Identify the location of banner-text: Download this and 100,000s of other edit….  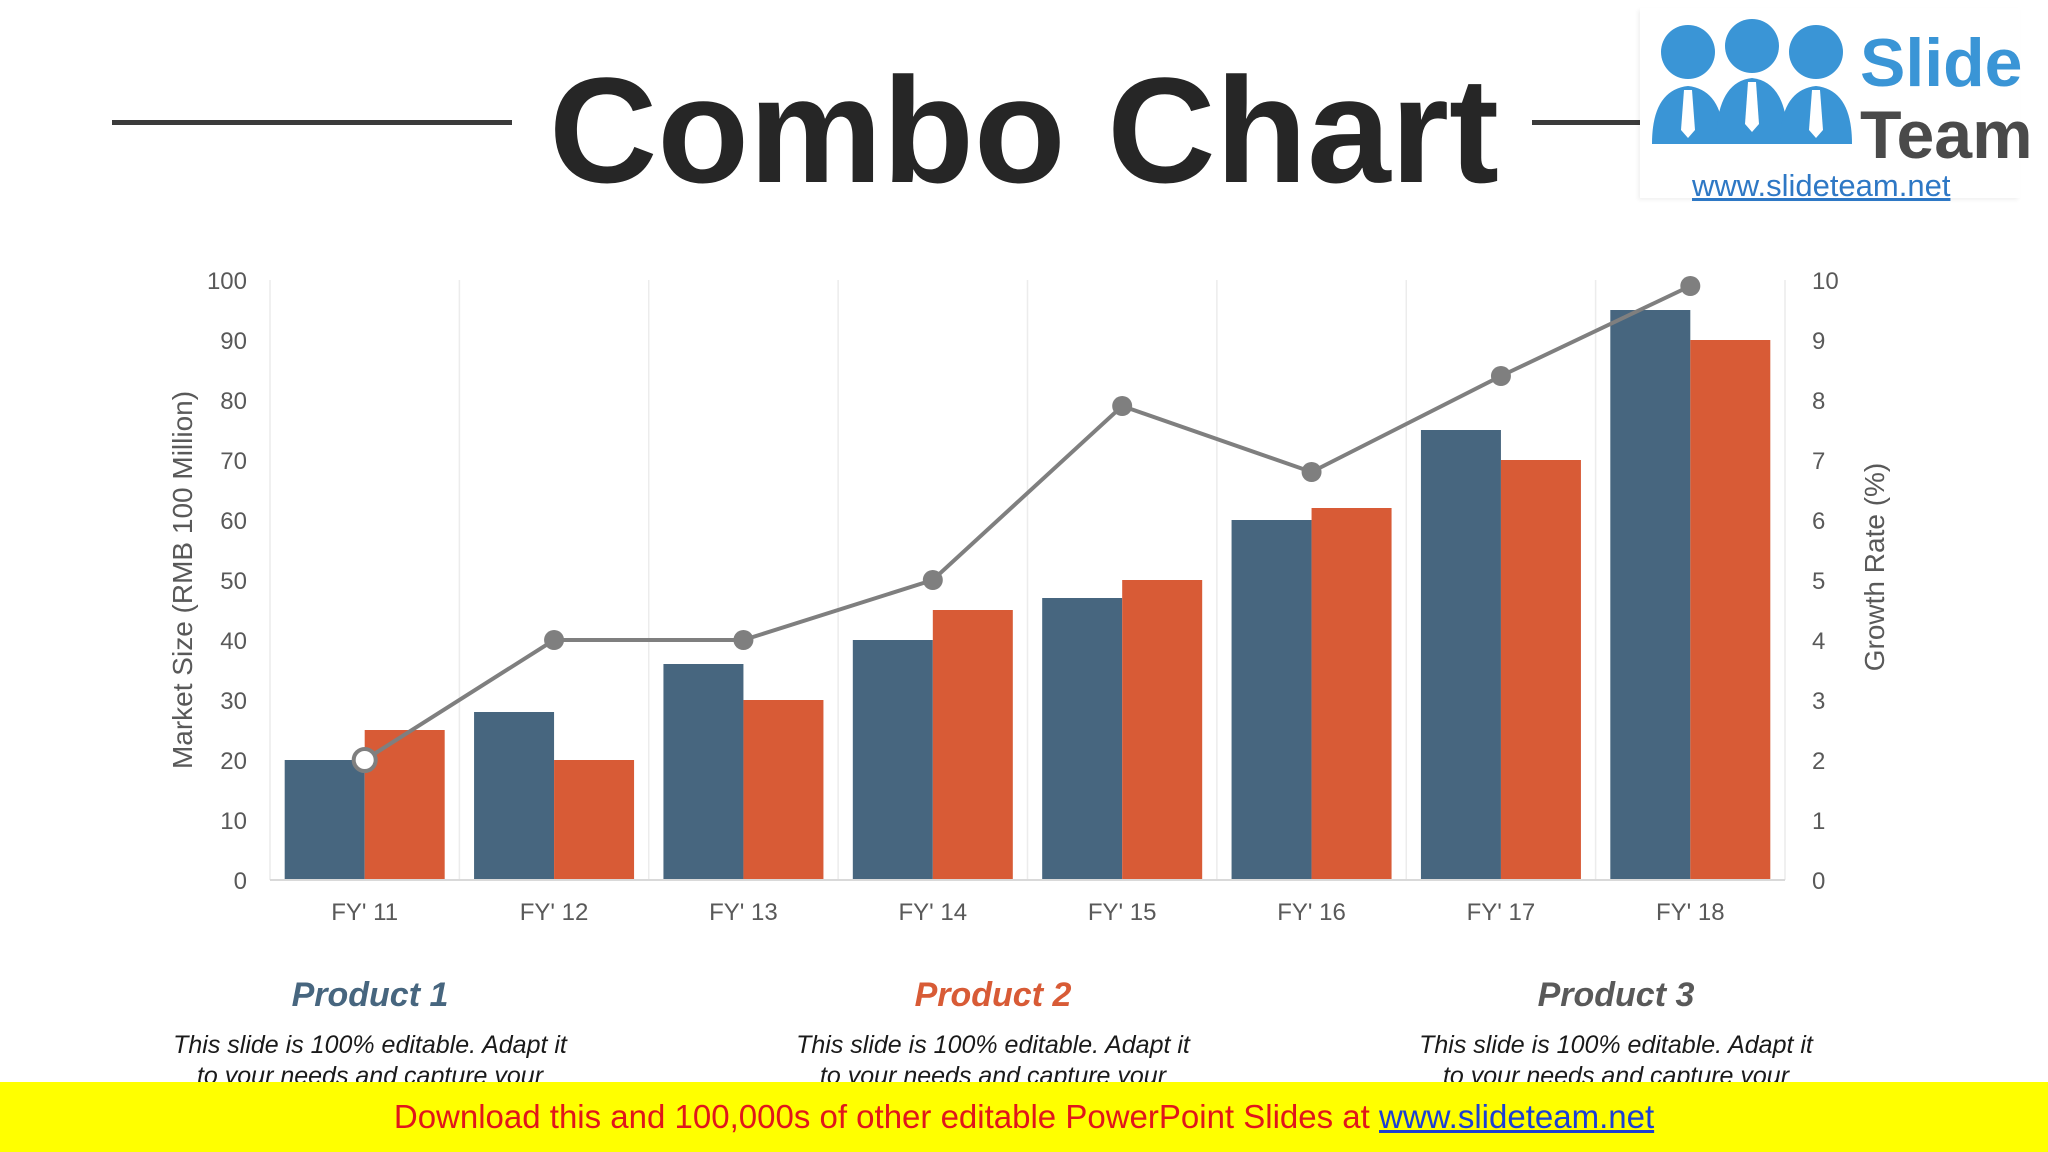
(886, 1116).